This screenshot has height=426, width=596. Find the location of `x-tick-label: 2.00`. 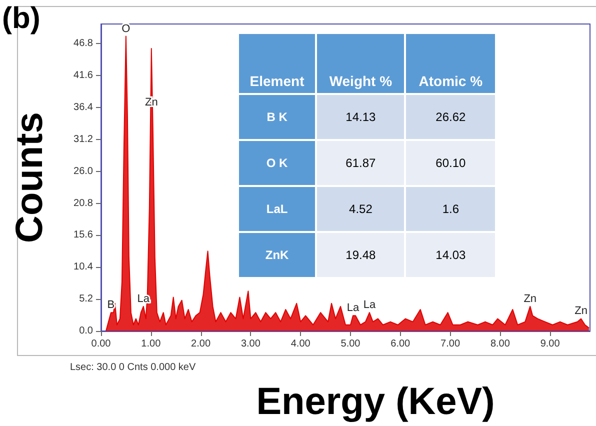

x-tick-label: 2.00 is located at coordinates (201, 344).